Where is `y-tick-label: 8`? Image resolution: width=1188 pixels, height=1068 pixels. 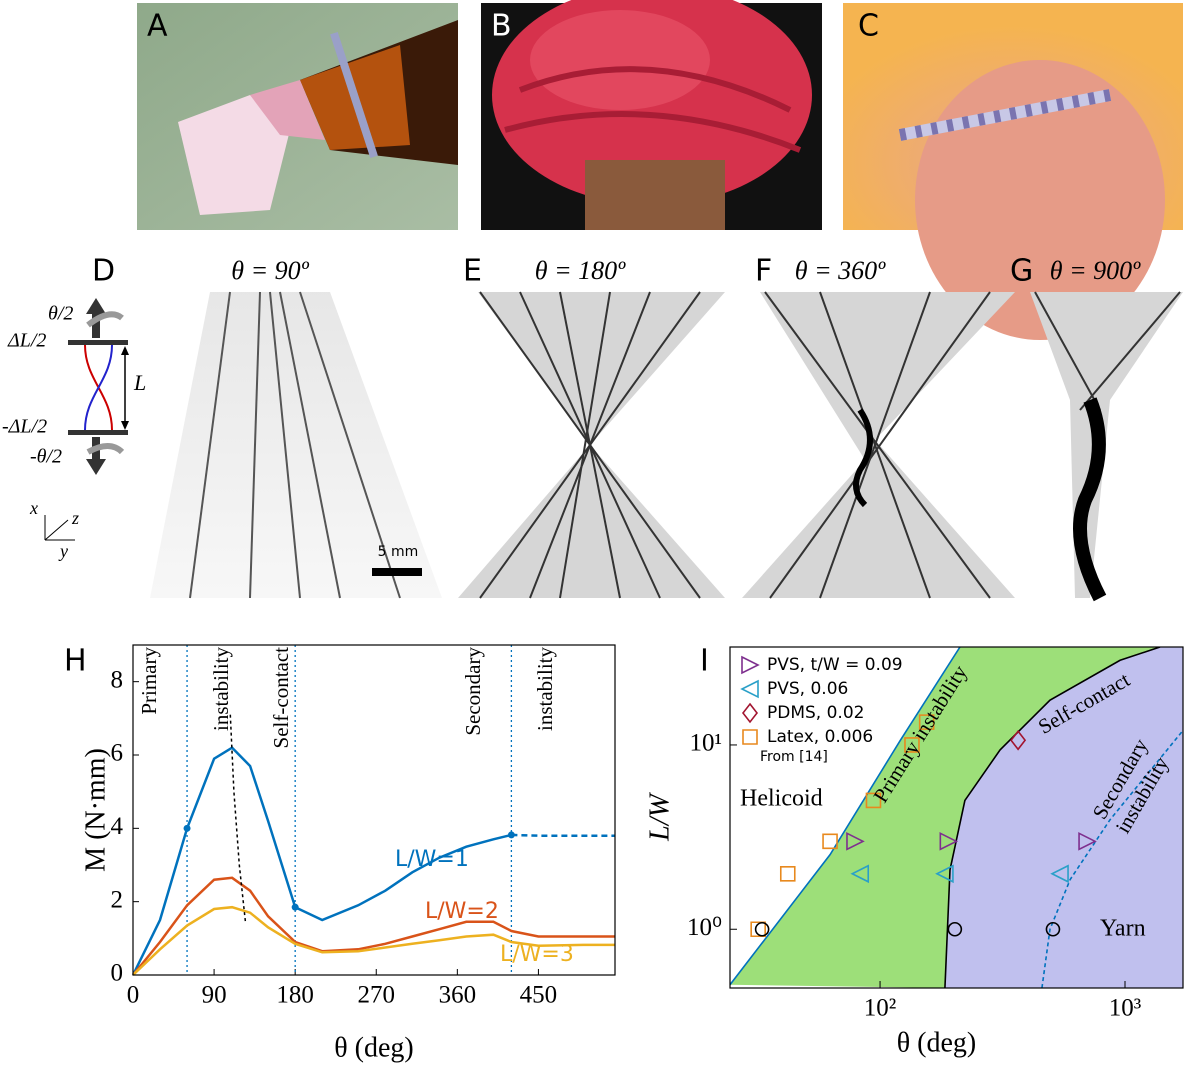 y-tick-label: 8 is located at coordinates (117, 679).